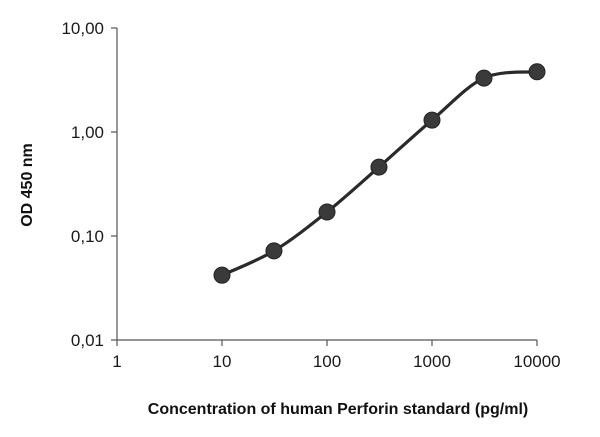  Describe the element at coordinates (87, 132) in the screenshot. I see `y-tick-label: 1,00` at that location.